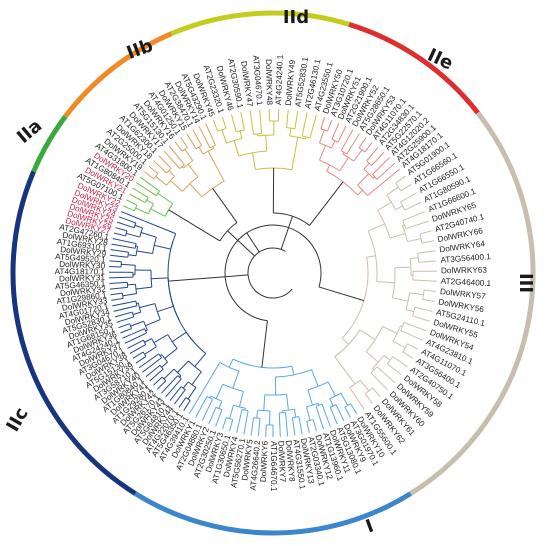 This screenshot has height=546, width=550. What do you see at coordinates (82, 265) in the screenshot?
I see `leaf-label: DolWRKY30` at bounding box center [82, 265].